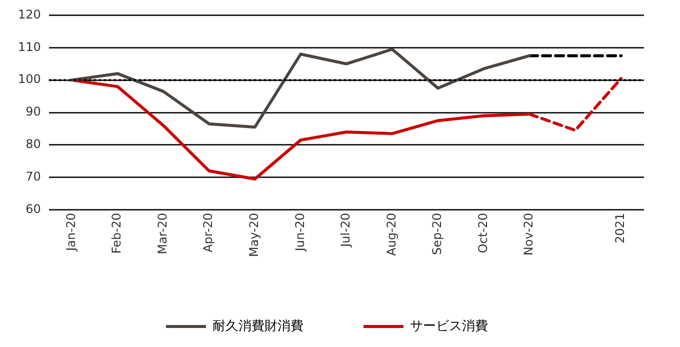 The width and height of the screenshot is (680, 347). What do you see at coordinates (345, 230) in the screenshot?
I see `x-tick-label: Jul-20` at bounding box center [345, 230].